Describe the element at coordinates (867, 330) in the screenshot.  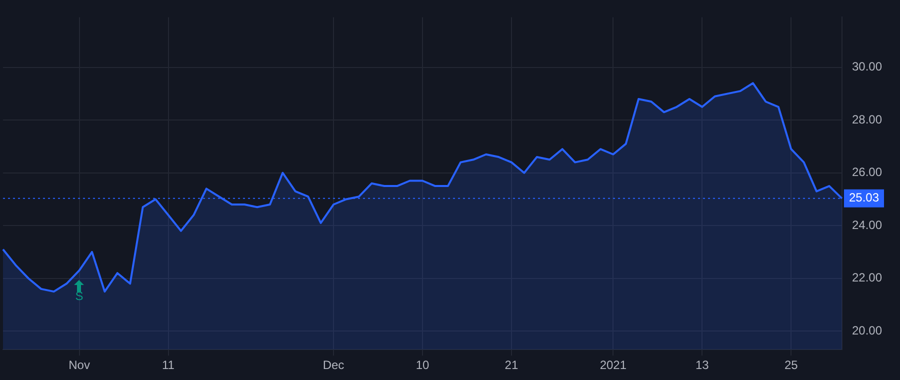
I see `y-tick-label: 20.00` at that location.